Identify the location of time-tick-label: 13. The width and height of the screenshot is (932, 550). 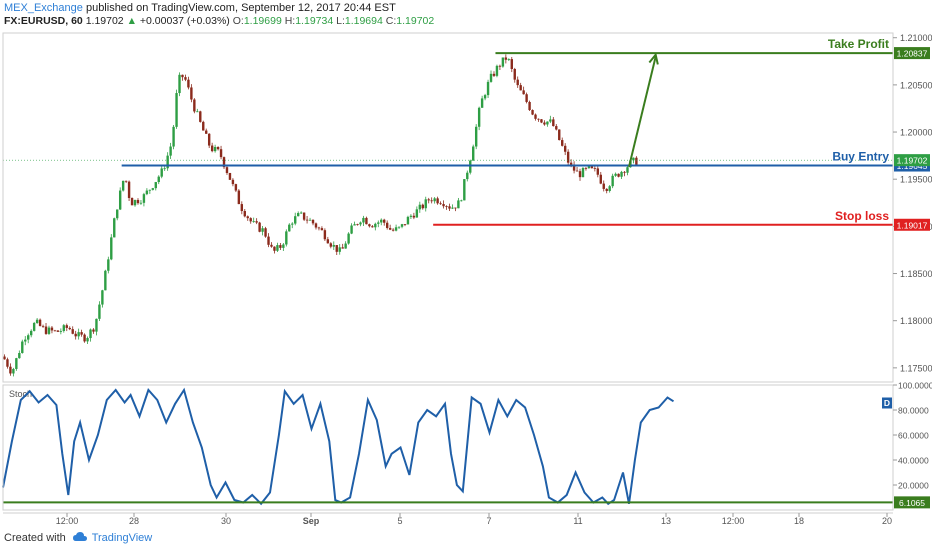
(666, 521).